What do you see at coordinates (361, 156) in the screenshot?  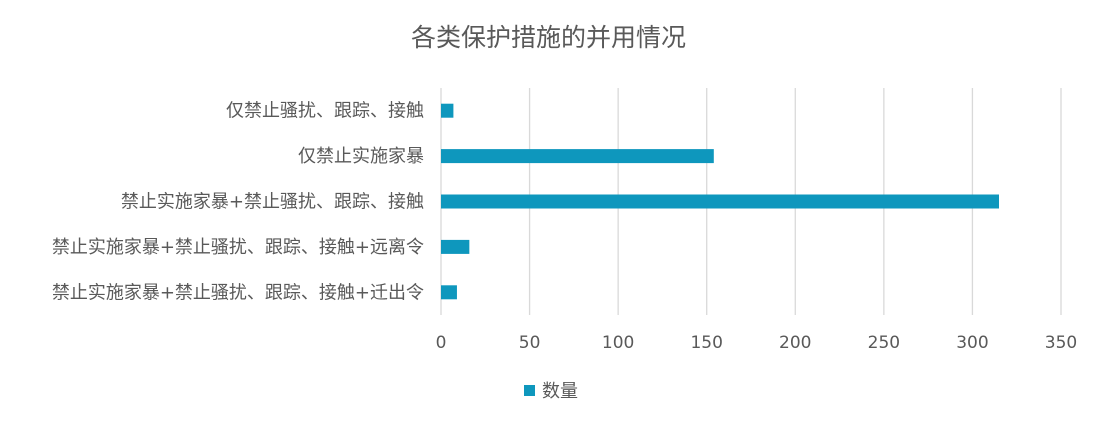 I see `category-label: 仅禁止实施家暴` at bounding box center [361, 156].